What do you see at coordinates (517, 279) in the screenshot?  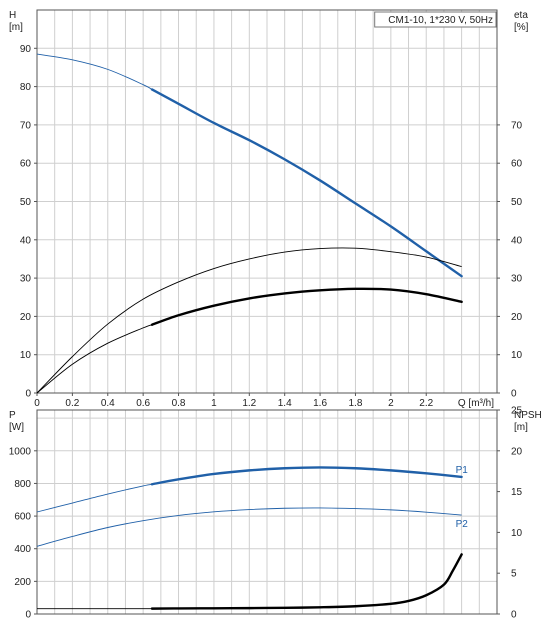 I see `y2-tick-label: 30` at bounding box center [517, 279].